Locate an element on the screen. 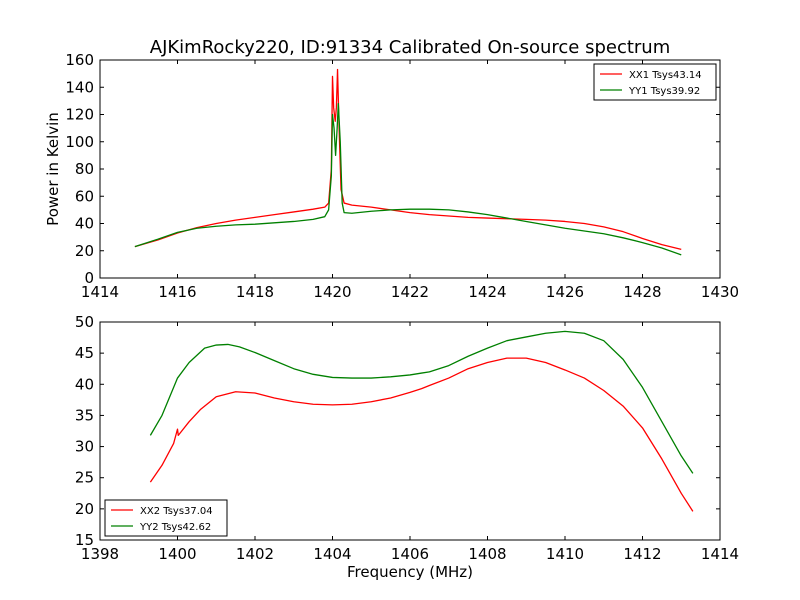  top-y-tick-label: 40 is located at coordinates (84, 224).